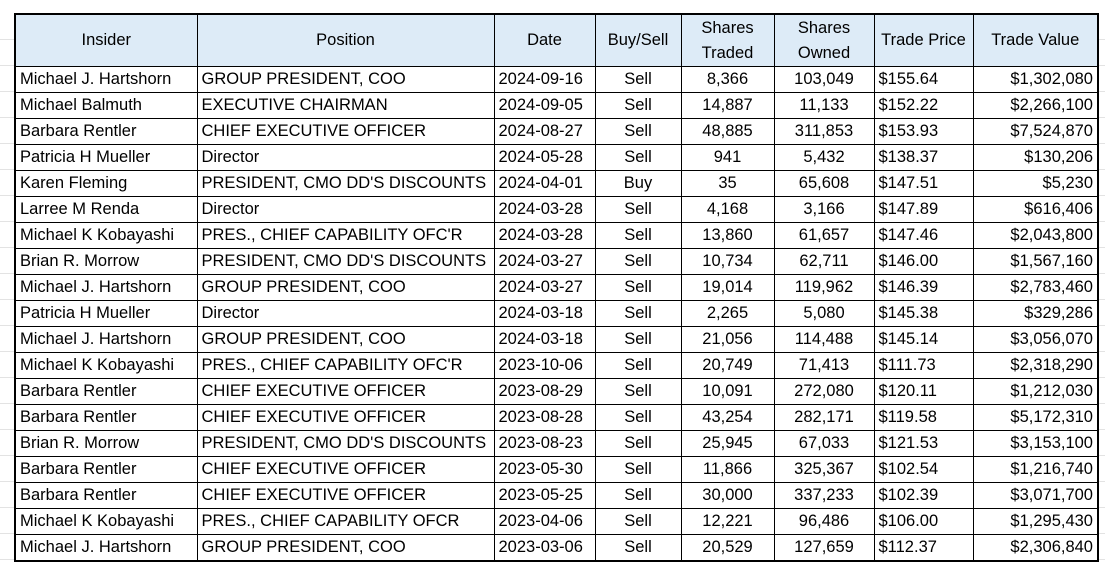  I want to click on table-cell: 2,265, so click(727, 313).